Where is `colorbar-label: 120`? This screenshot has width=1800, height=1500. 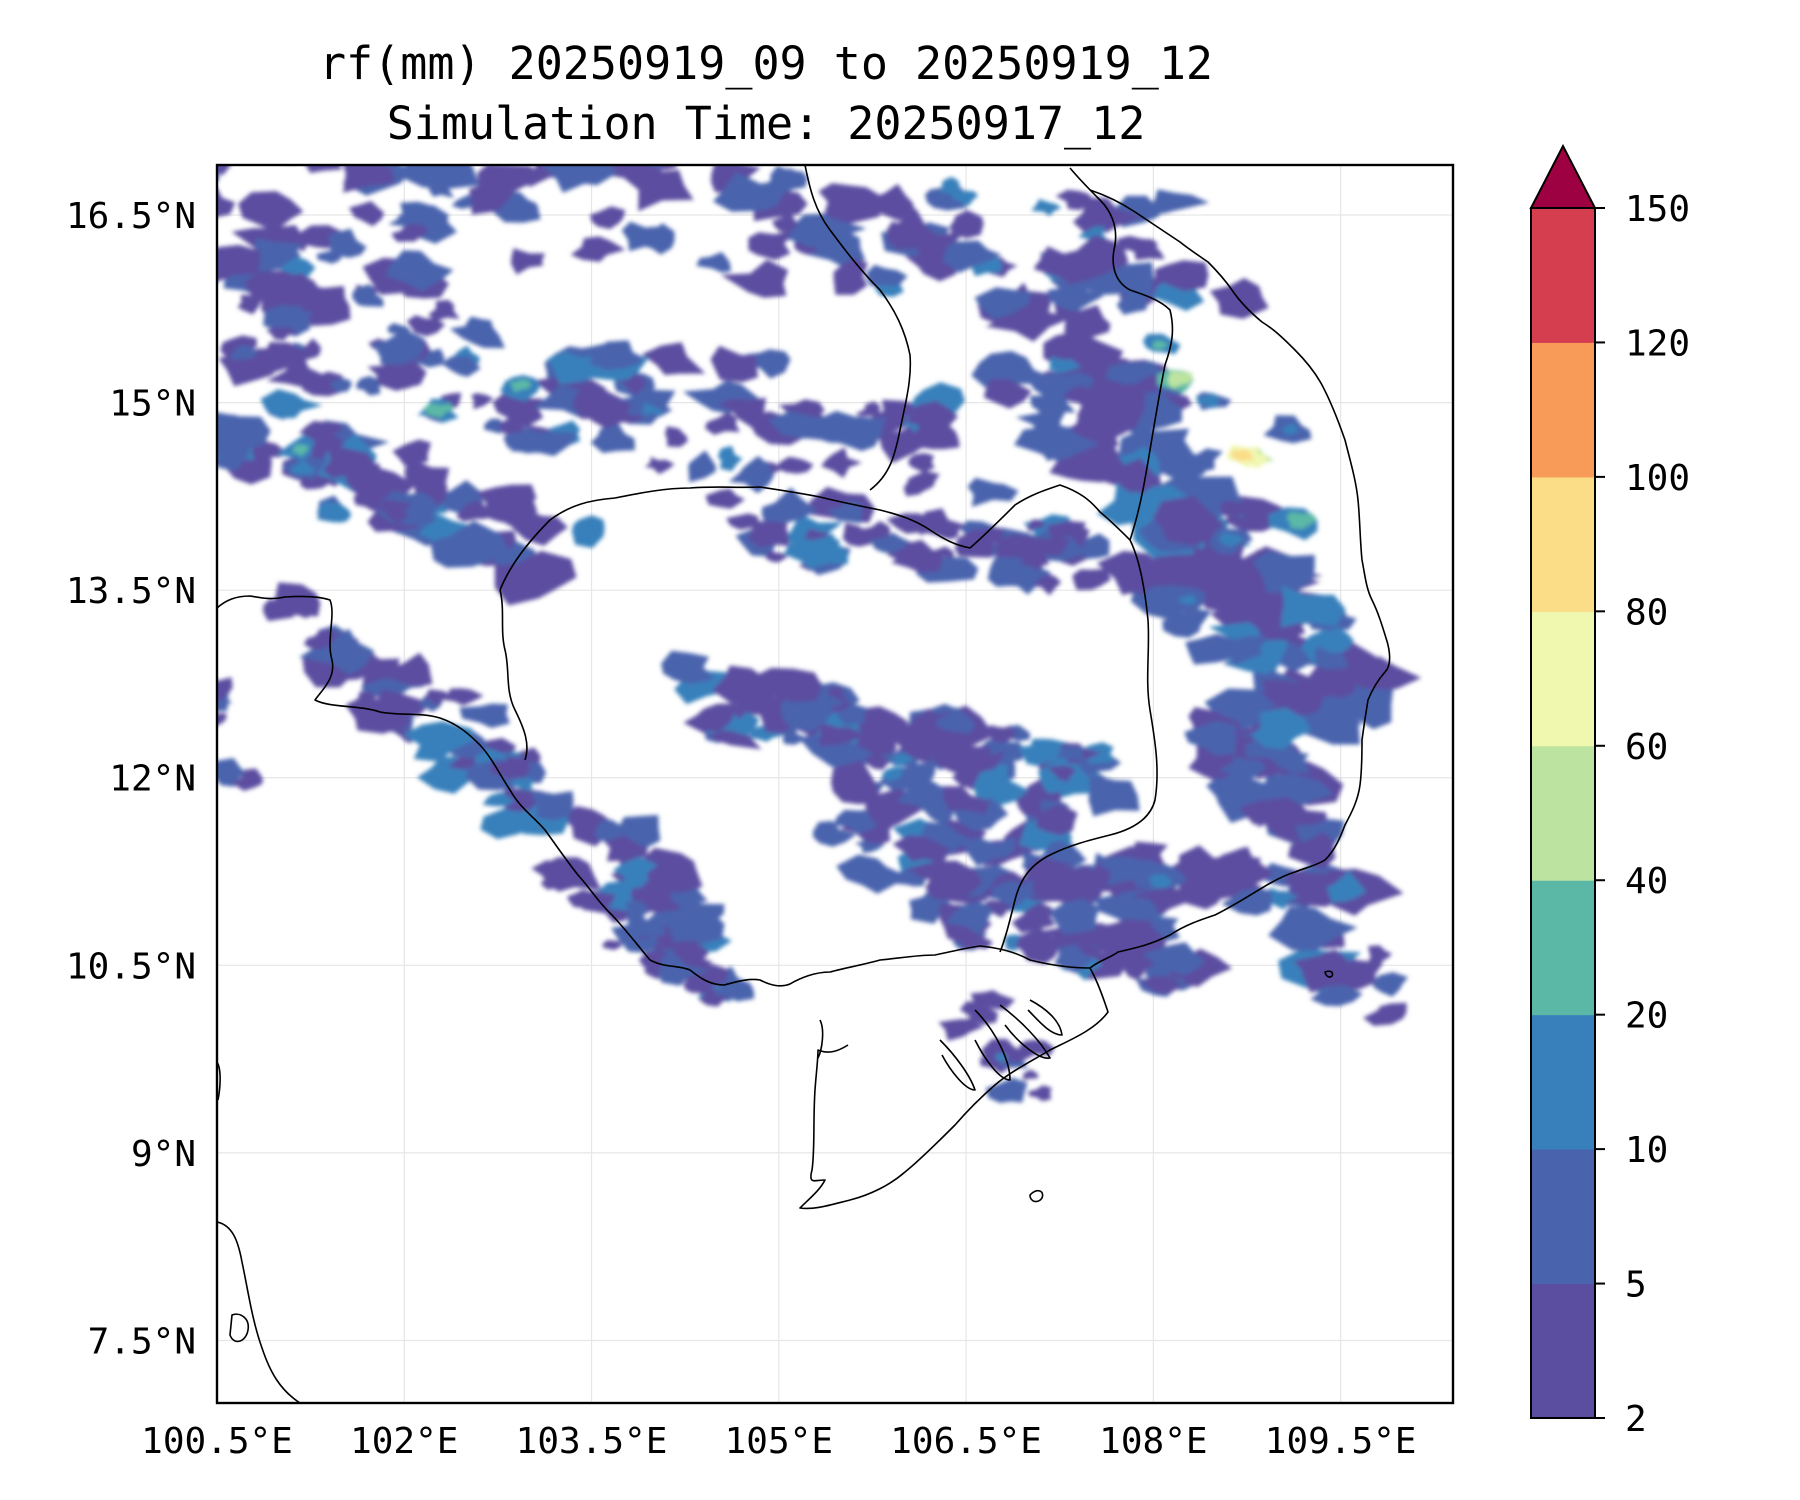
colorbar-label: 120 is located at coordinates (1657, 343).